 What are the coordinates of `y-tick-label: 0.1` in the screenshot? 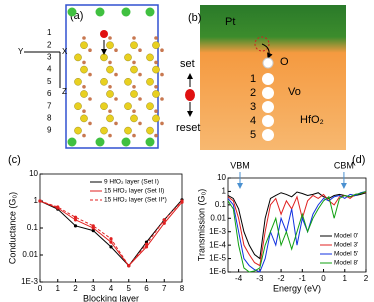 It's located at (221, 204).